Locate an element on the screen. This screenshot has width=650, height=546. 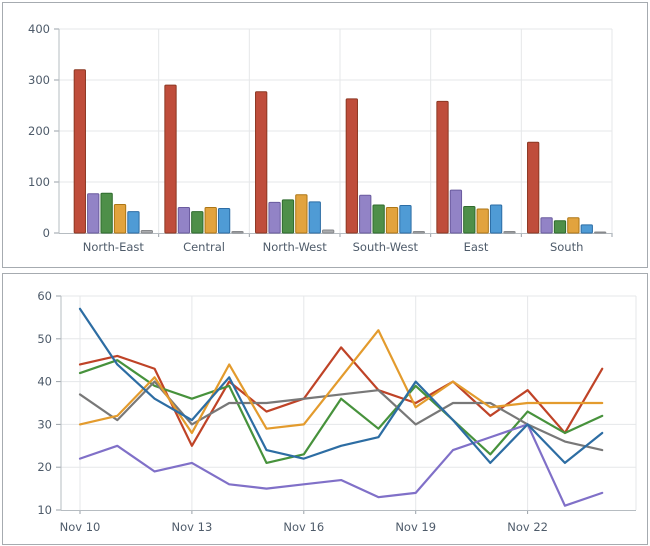
y-axis-label: 50 is located at coordinates (44, 339).